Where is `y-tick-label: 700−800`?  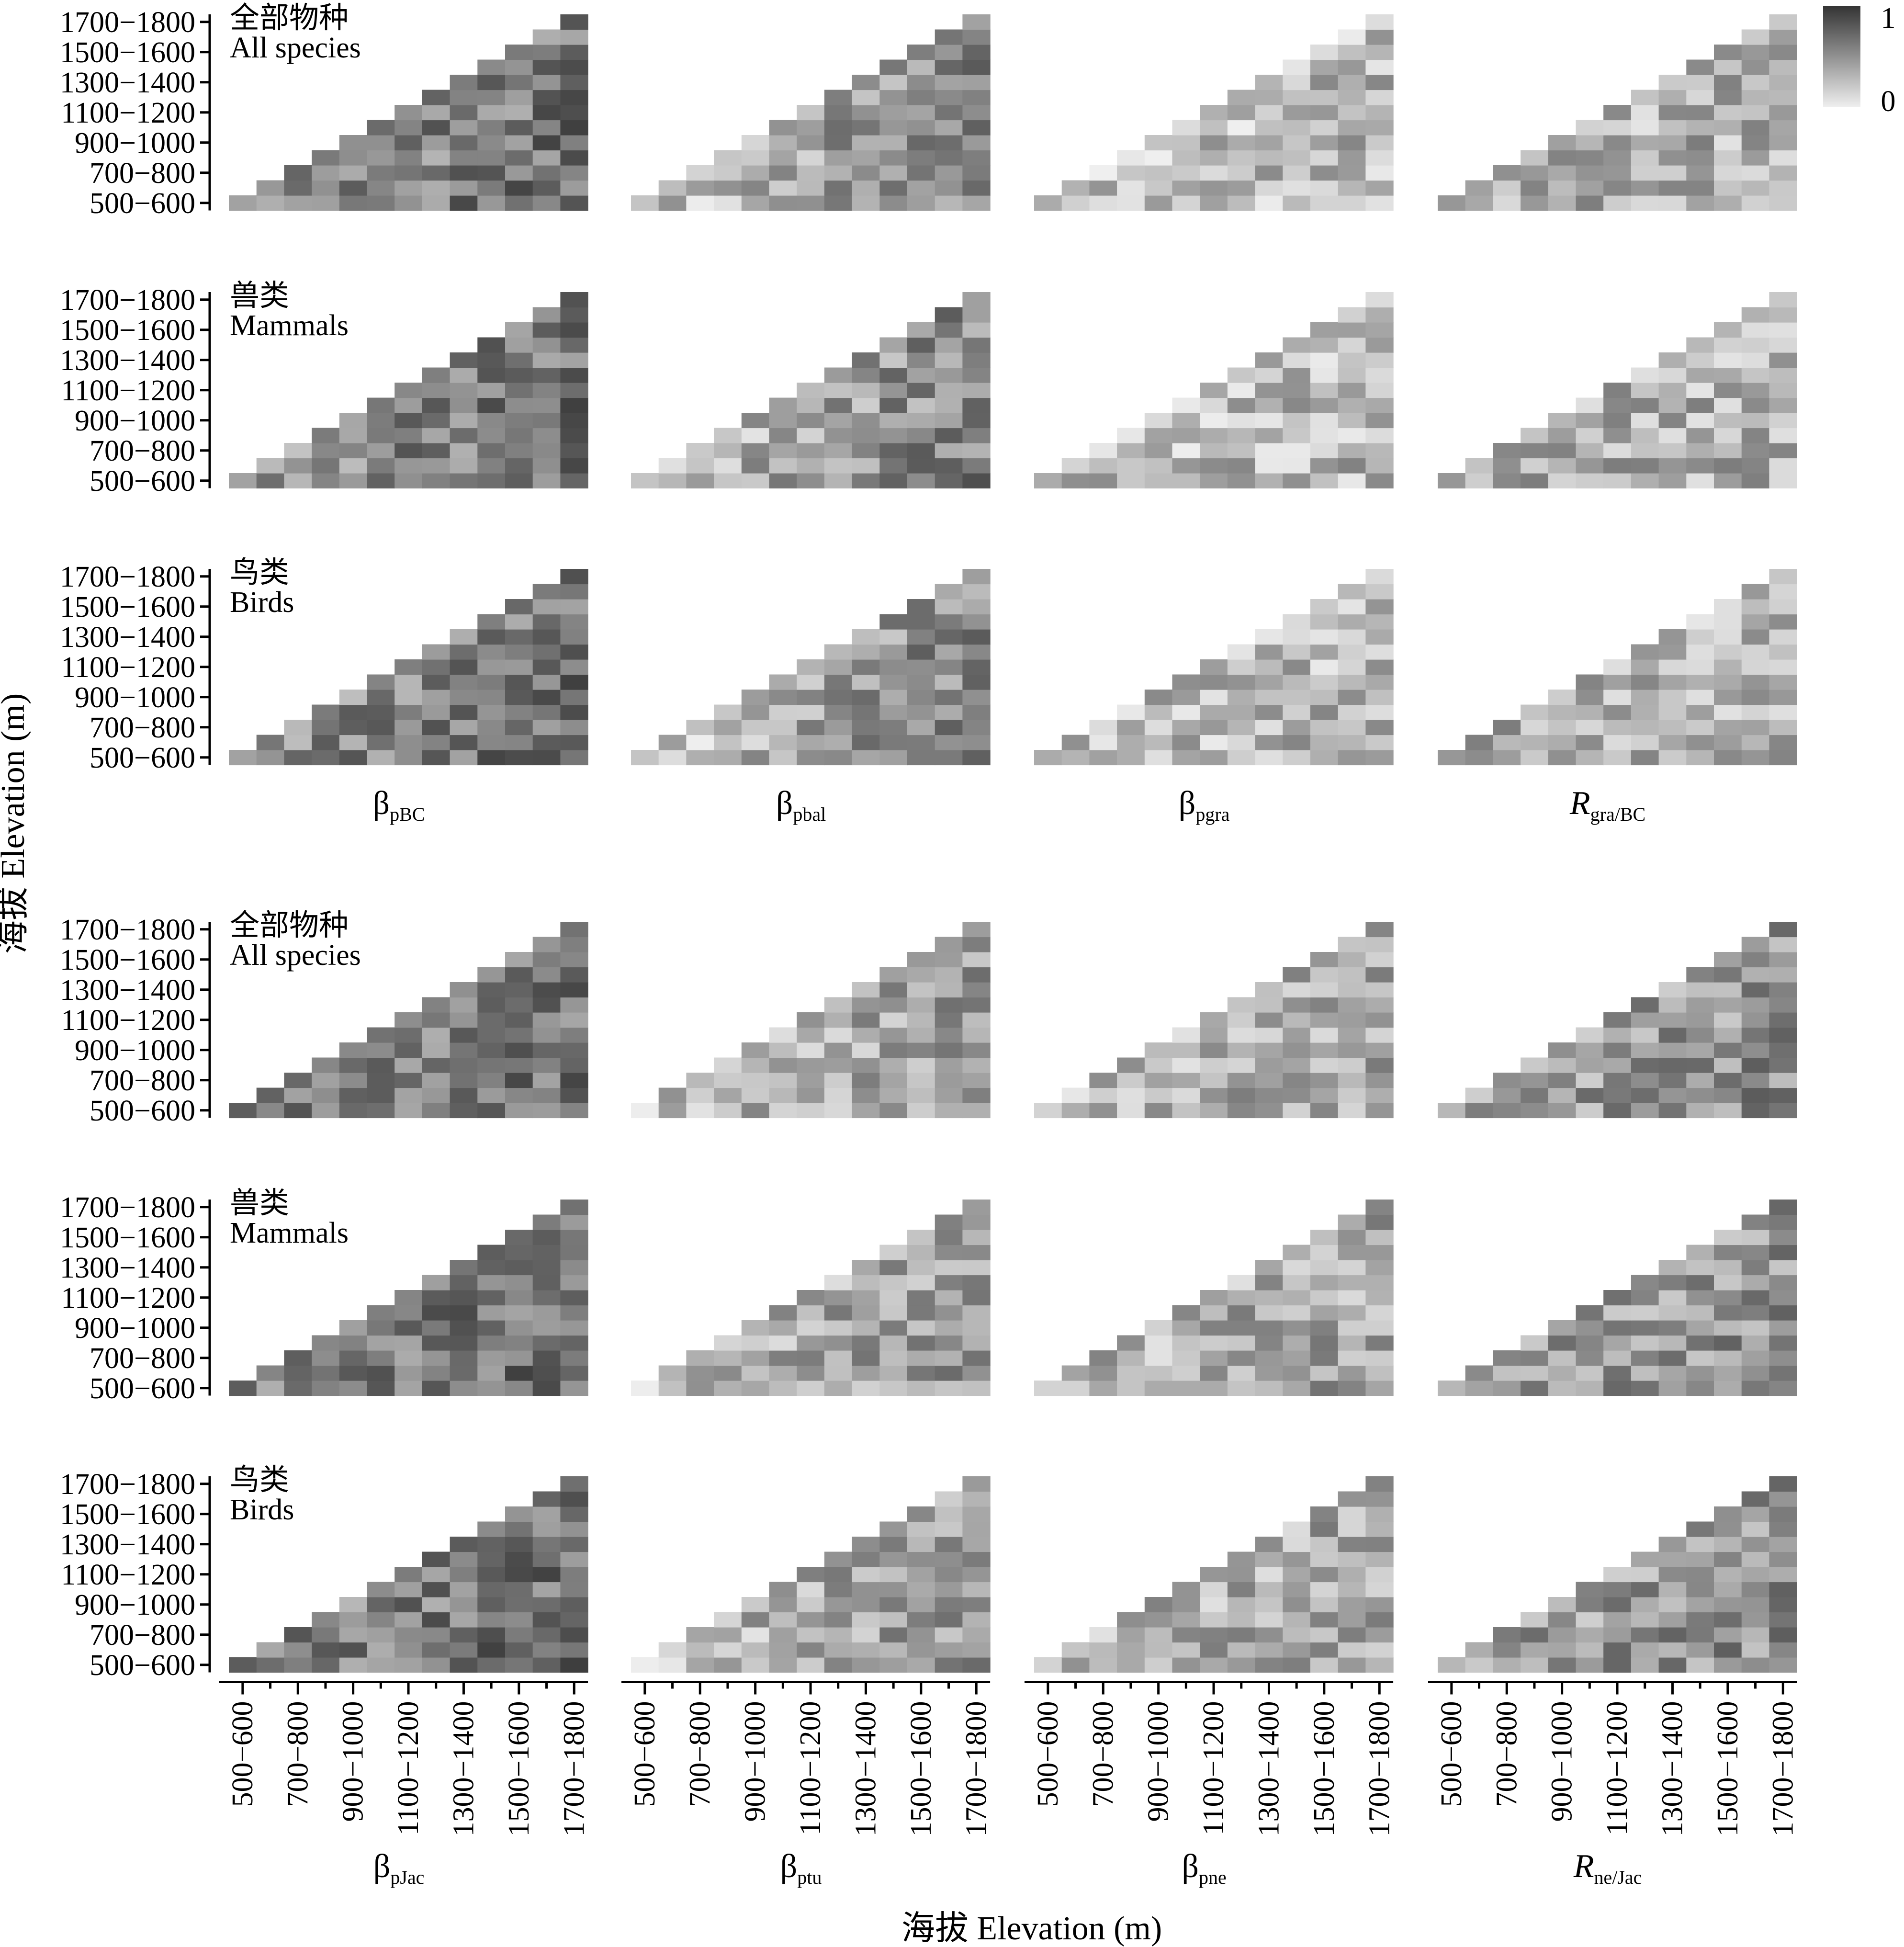
y-tick-label: 700−800 is located at coordinates (142, 1081).